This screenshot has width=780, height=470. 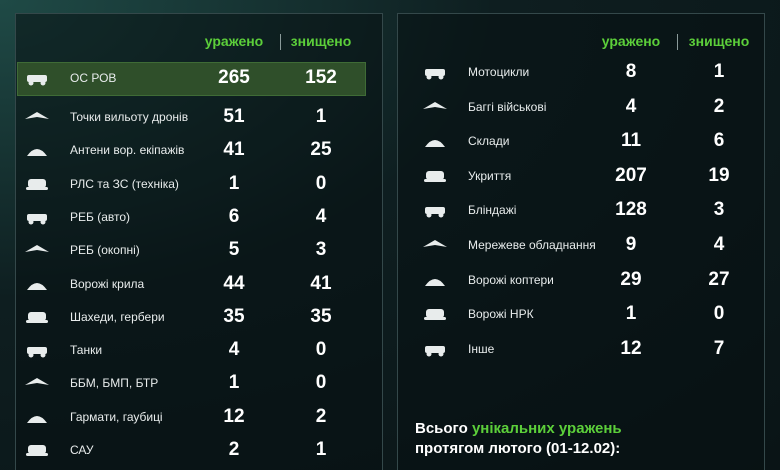 What do you see at coordinates (321, 316) in the screenshot?
I see `destroyed-value: 35` at bounding box center [321, 316].